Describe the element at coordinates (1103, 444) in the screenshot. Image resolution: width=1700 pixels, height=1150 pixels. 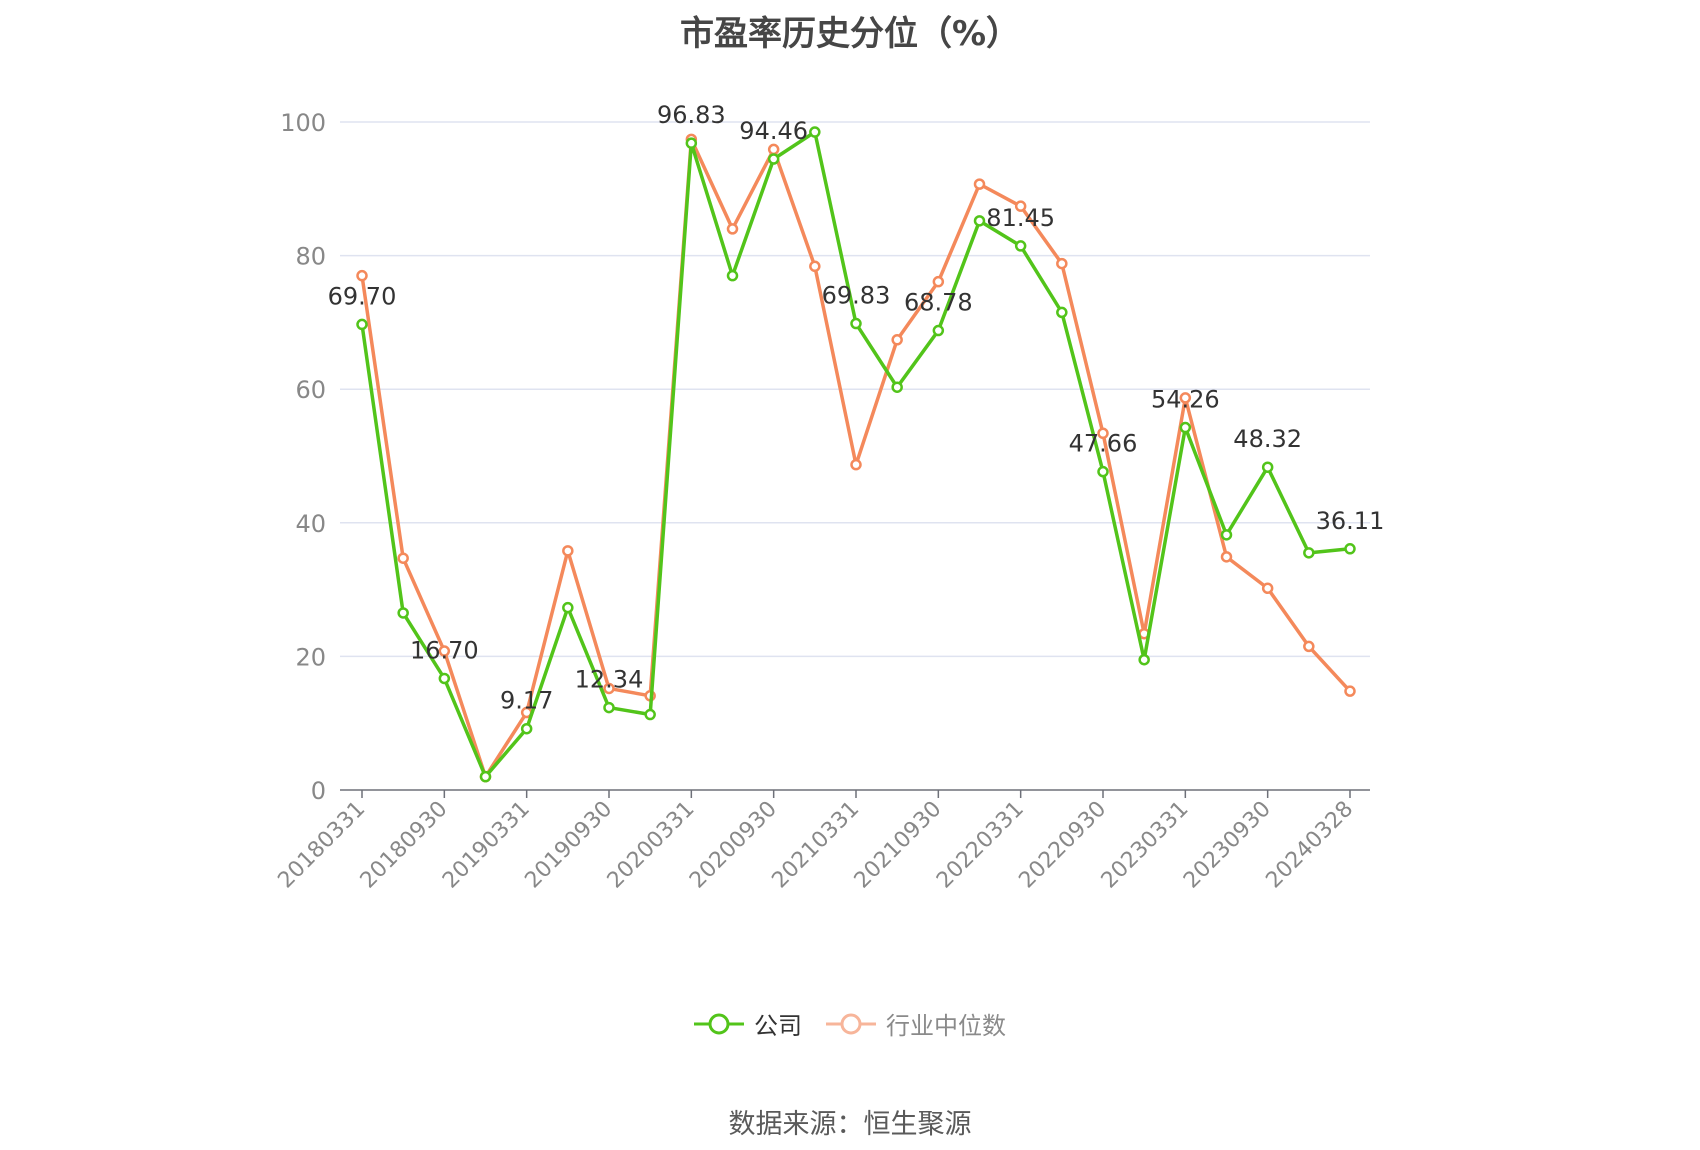
I see `data-label: 47.66` at that location.